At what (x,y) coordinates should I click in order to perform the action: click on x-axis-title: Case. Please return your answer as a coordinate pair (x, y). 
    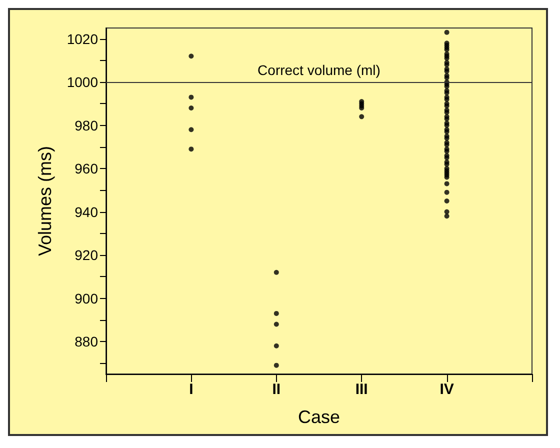
    Looking at the image, I should click on (319, 417).